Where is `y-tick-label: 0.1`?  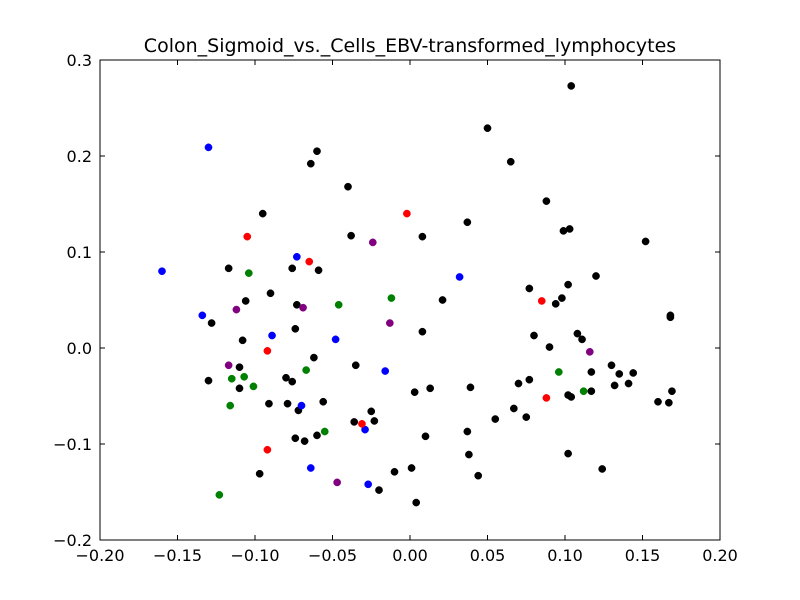 y-tick-label: 0.1 is located at coordinates (79, 252).